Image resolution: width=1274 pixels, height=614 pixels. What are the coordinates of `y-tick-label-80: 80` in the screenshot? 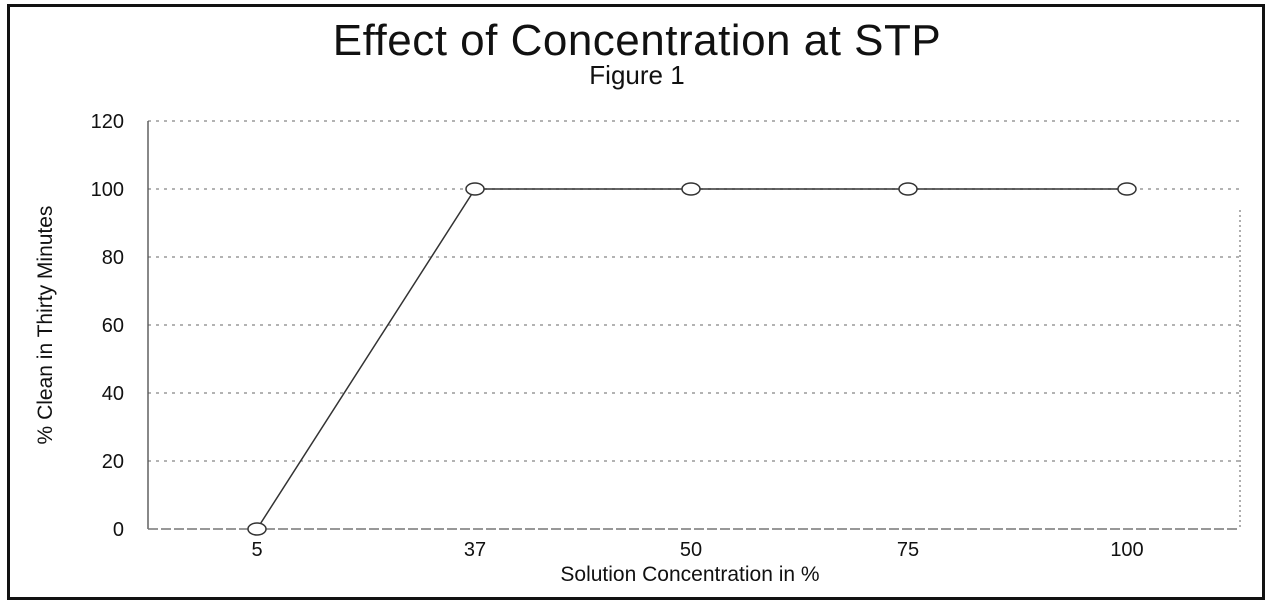 It's located at (113, 258).